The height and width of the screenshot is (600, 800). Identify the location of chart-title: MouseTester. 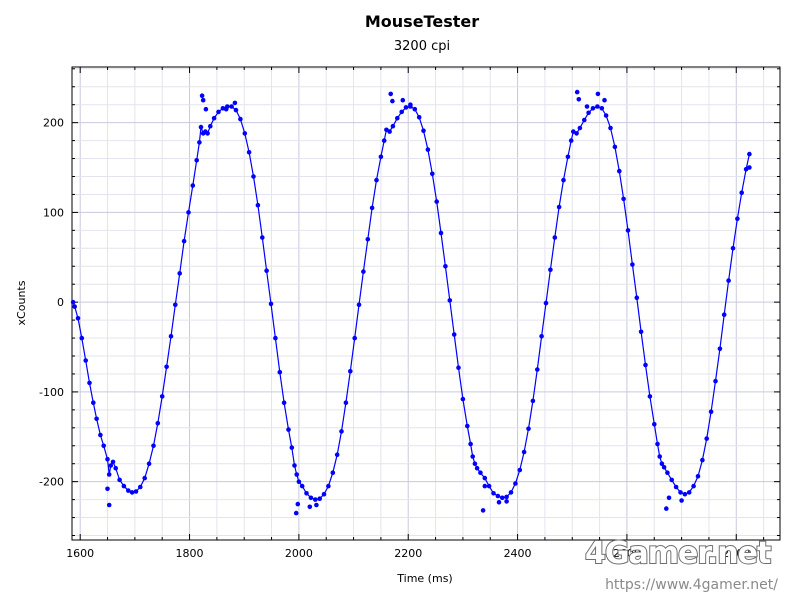
(422, 21).